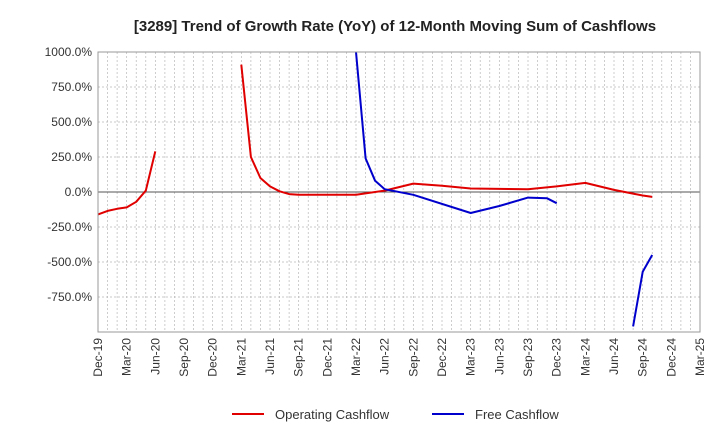  I want to click on x-tick-label: Jun-24, so click(614, 356).